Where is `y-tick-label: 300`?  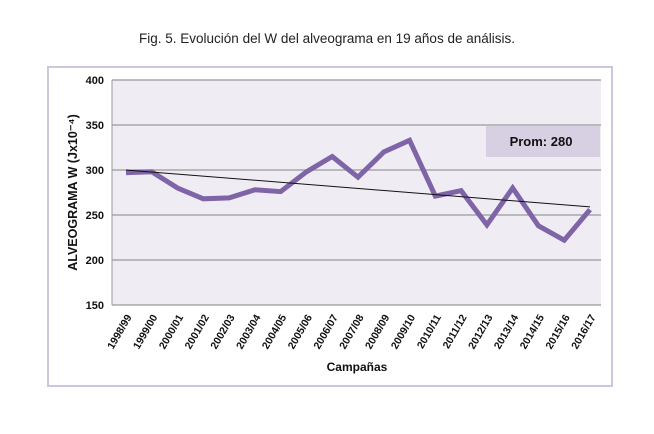 y-tick-label: 300 is located at coordinates (95, 171).